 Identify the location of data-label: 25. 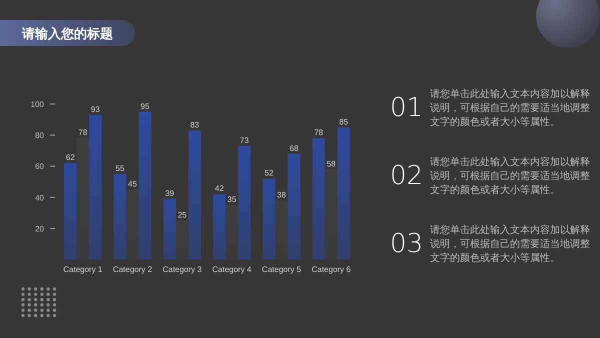
(183, 215).